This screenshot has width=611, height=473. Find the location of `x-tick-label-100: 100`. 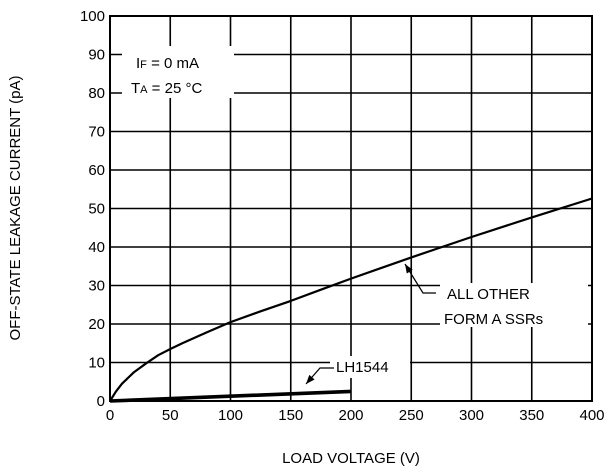

x-tick-label-100: 100 is located at coordinates (230, 415).